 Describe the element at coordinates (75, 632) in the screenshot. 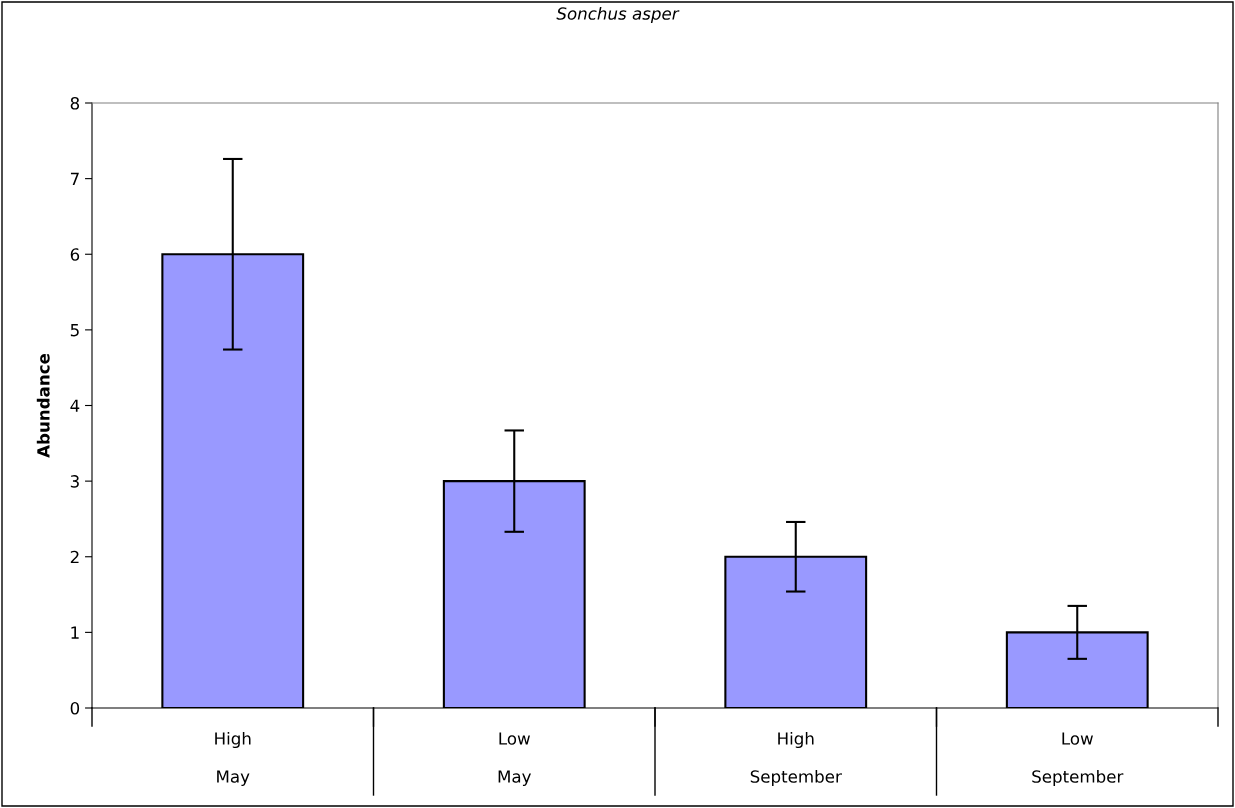

I see `y-tick-label: 1` at that location.